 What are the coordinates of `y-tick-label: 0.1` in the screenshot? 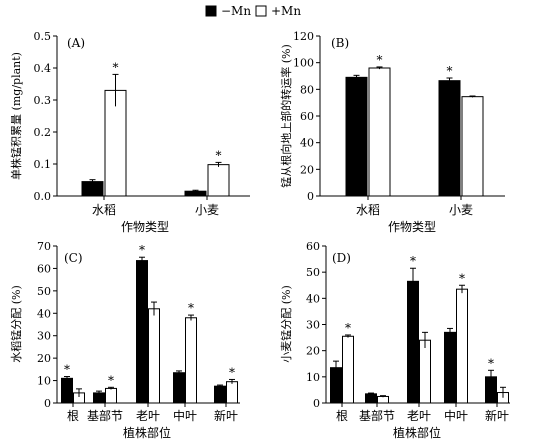 It's located at (43, 164).